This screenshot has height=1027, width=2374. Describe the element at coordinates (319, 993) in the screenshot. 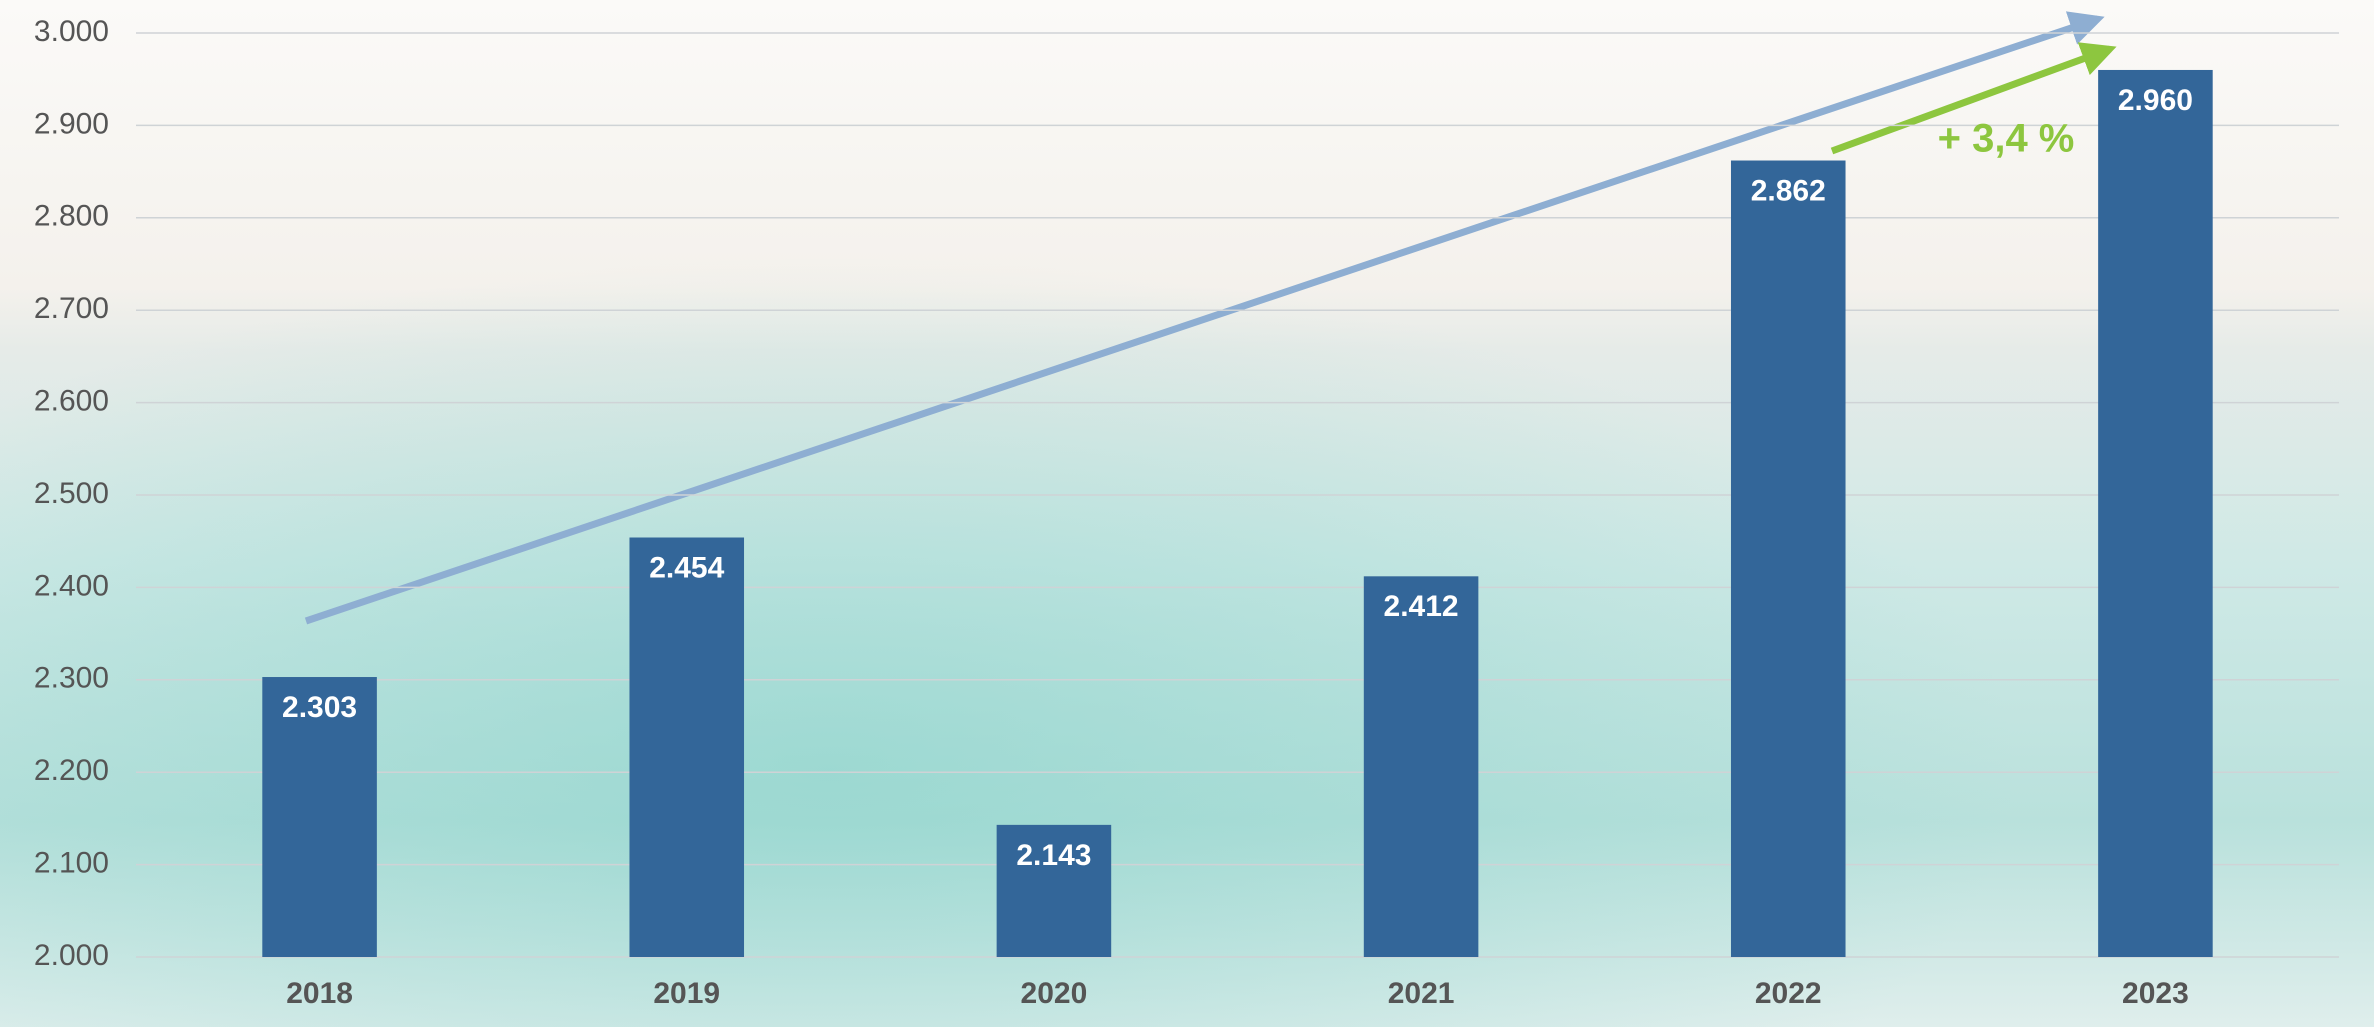

I see `x-tick-label: 2018` at that location.